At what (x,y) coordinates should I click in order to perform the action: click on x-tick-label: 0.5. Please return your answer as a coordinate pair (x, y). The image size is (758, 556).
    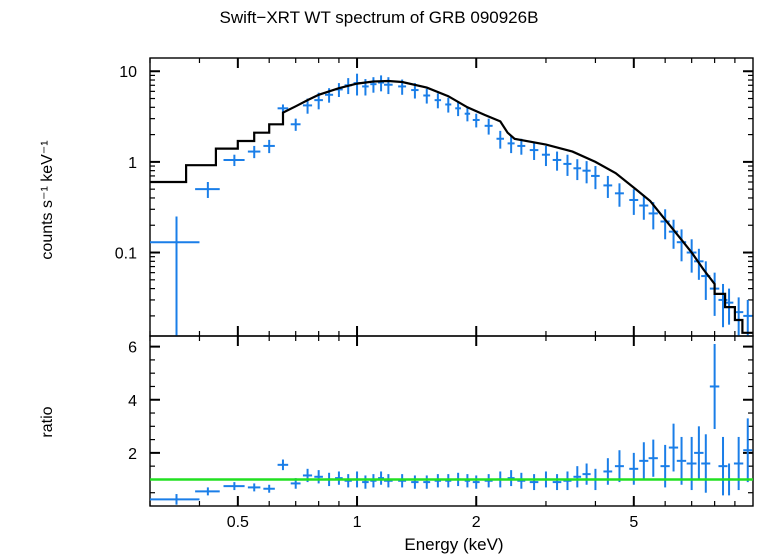
    Looking at the image, I should click on (238, 522).